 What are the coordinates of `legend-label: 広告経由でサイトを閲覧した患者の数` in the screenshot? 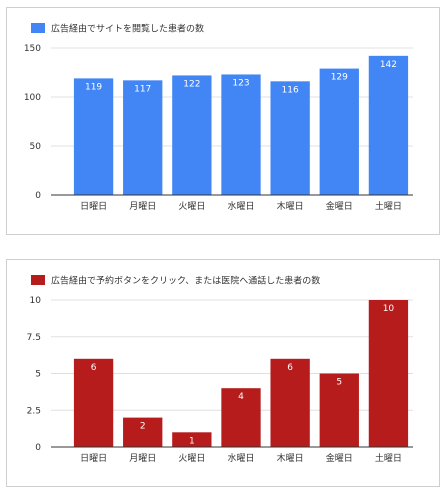 It's located at (127, 29).